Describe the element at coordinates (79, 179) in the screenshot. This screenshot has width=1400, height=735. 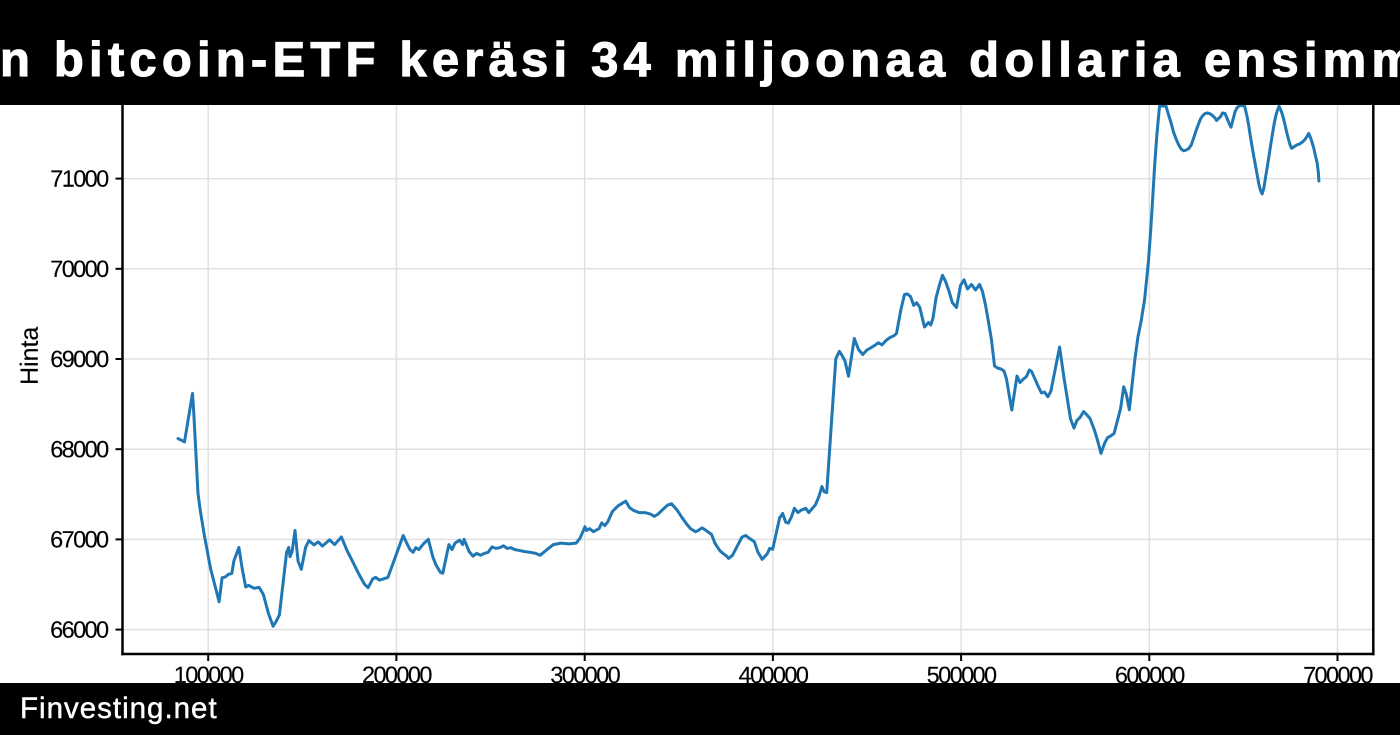
I see `svg-text: 71000` at that location.